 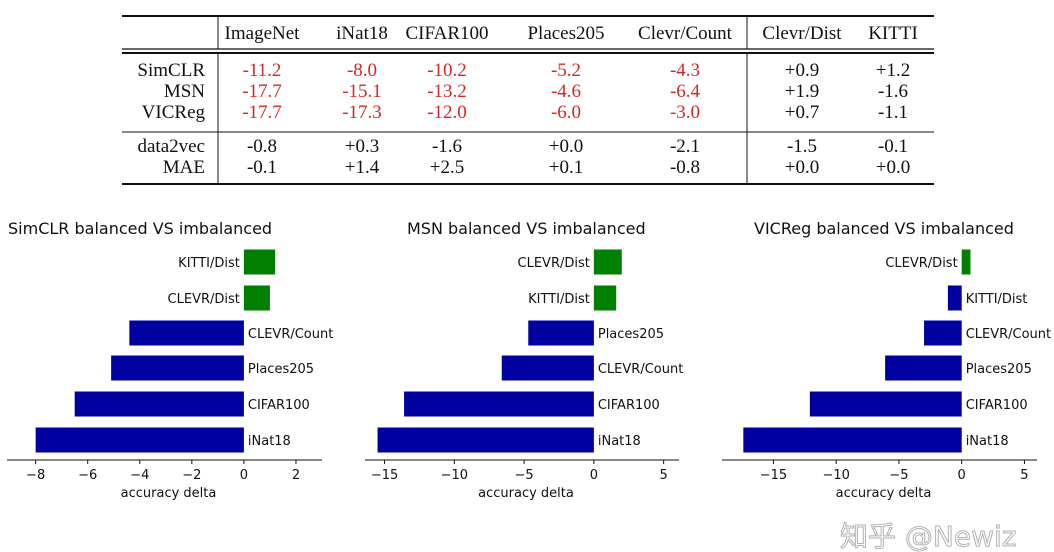 What do you see at coordinates (184, 167) in the screenshot?
I see `method-name: MAE` at bounding box center [184, 167].